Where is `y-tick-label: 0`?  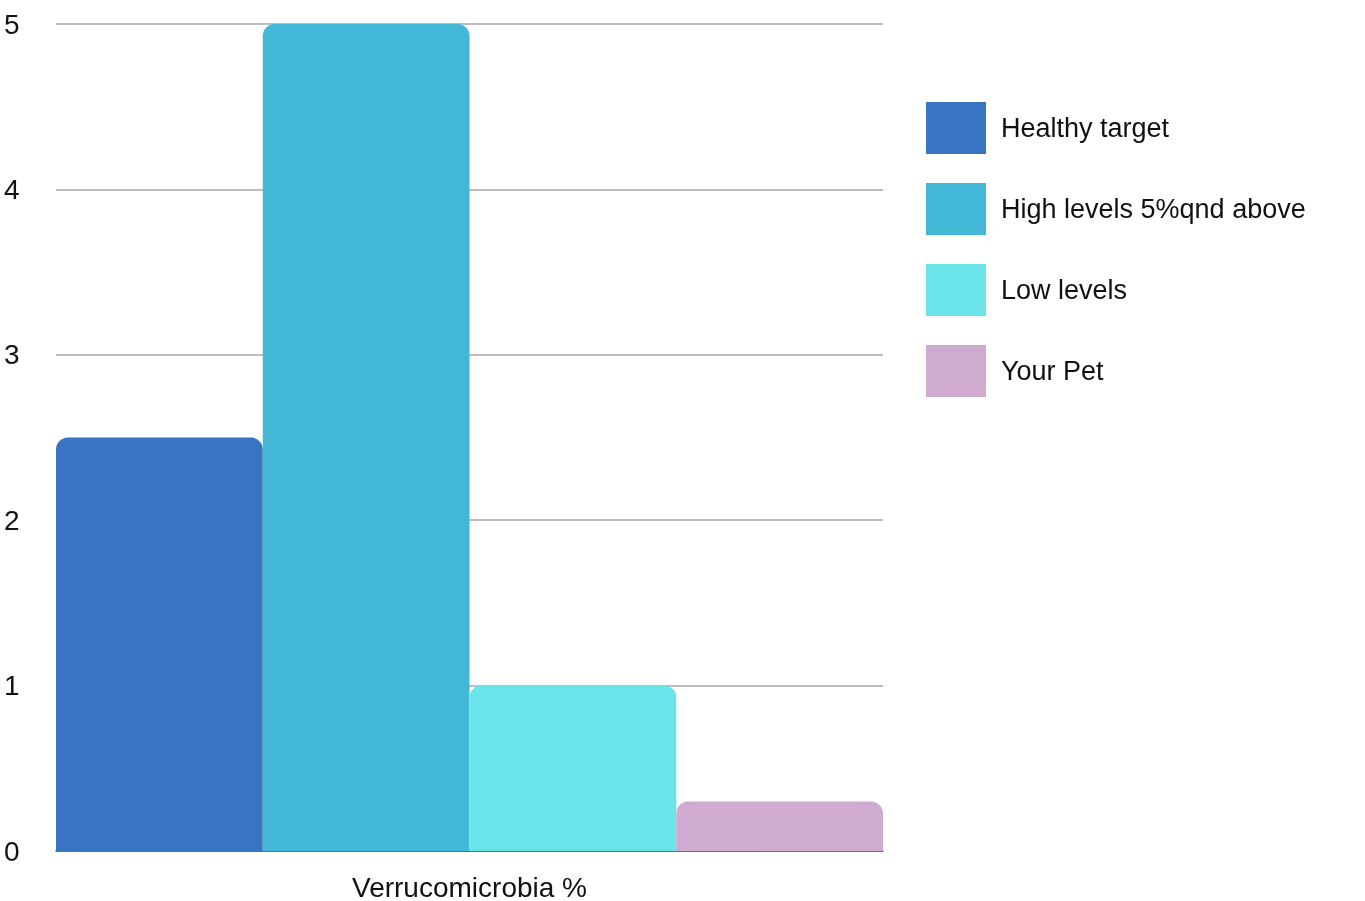
y-tick-label: 0 is located at coordinates (12, 851).